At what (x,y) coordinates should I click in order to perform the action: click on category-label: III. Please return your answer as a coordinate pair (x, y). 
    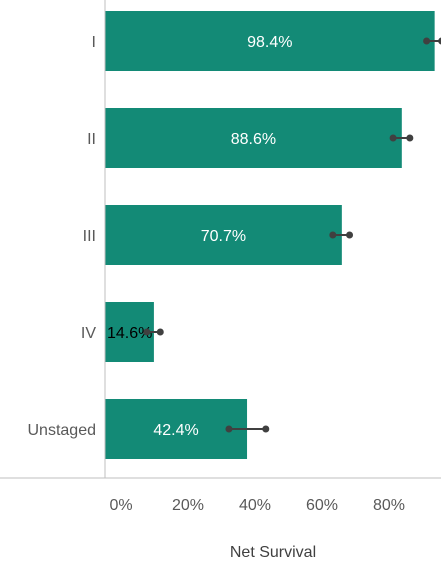
    Looking at the image, I should click on (89, 236).